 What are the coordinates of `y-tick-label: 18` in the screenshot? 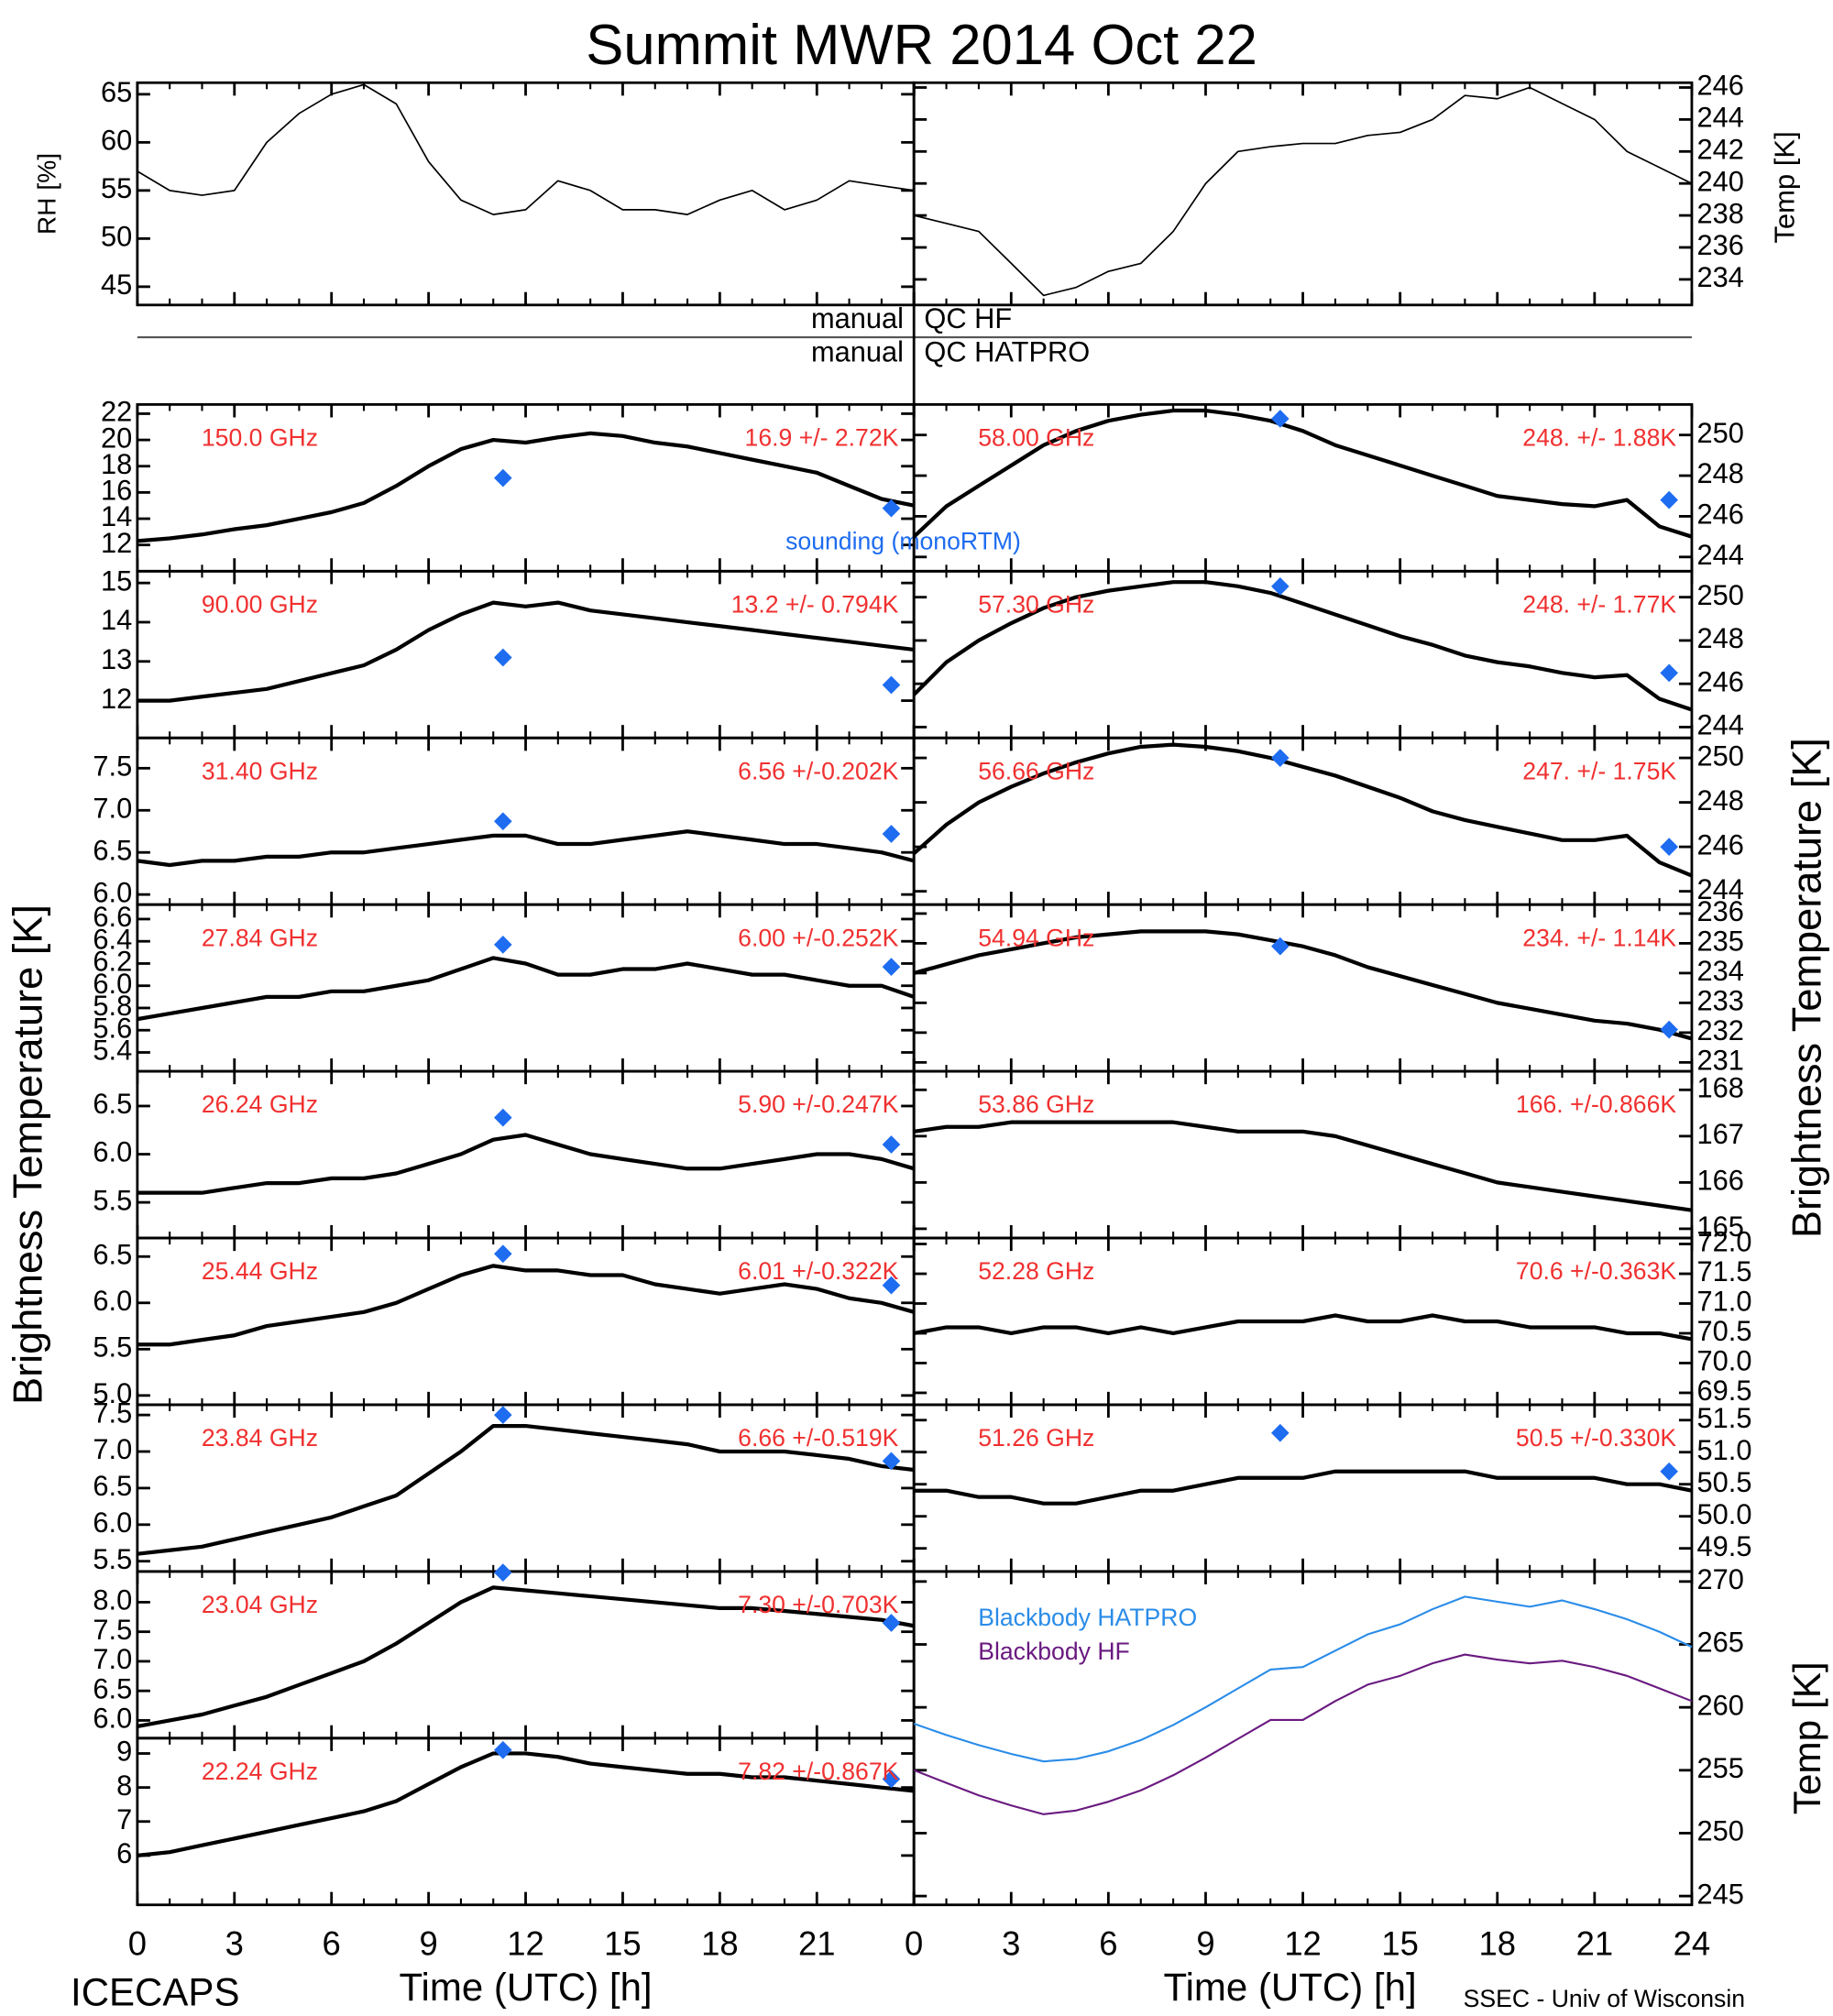 It's located at (116, 464).